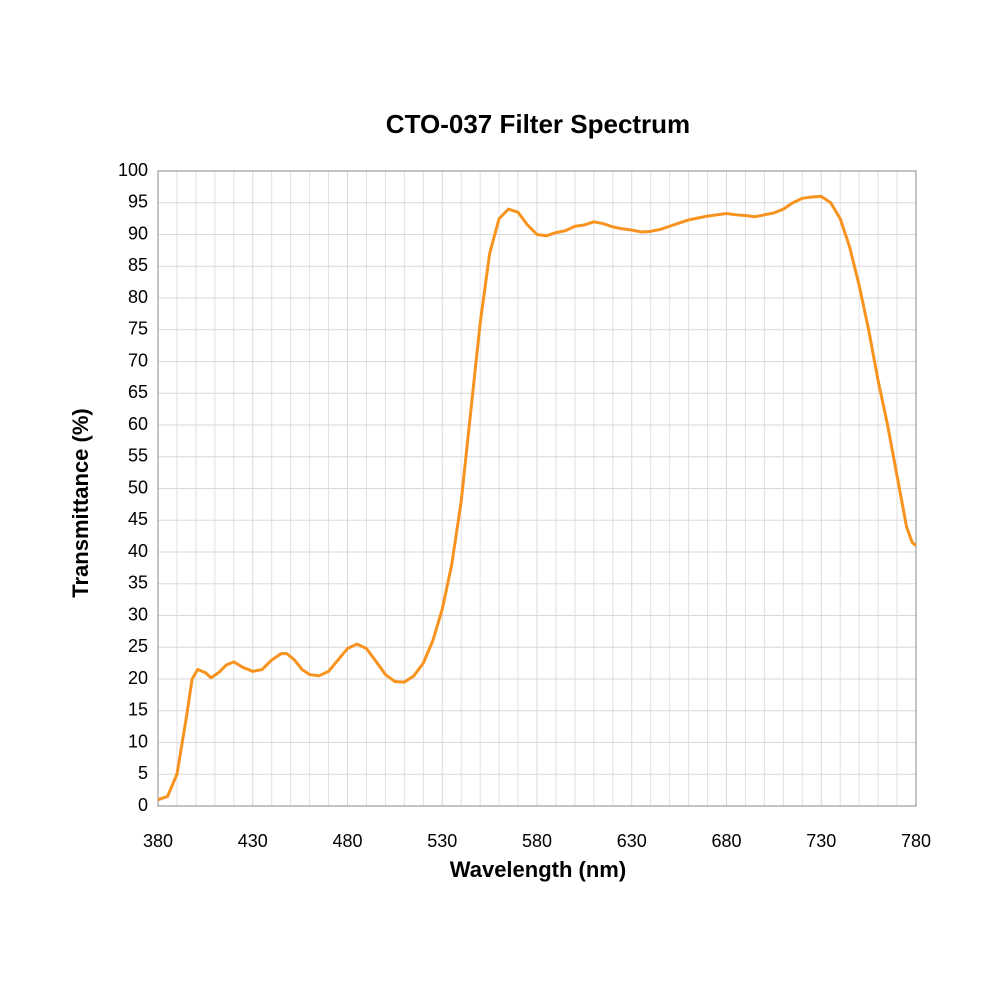  I want to click on x-tick-label: 780, so click(916, 841).